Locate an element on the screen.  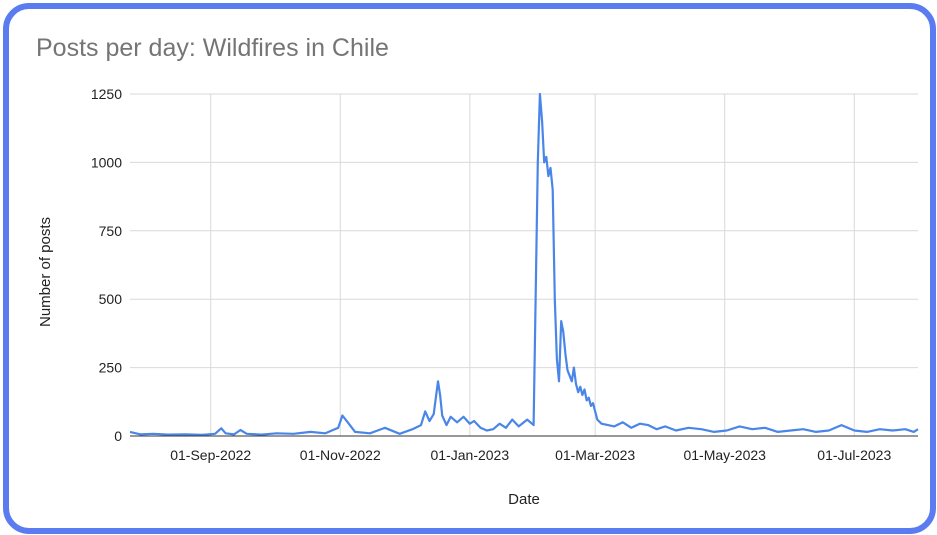
x-tick-label: 01-Jan-2023 is located at coordinates (470, 455).